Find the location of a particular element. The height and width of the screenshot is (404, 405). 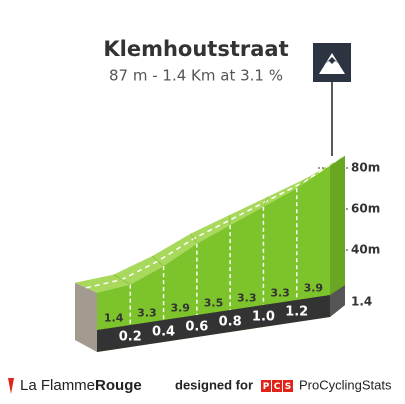

distance-band is located at coordinates (213, 323).